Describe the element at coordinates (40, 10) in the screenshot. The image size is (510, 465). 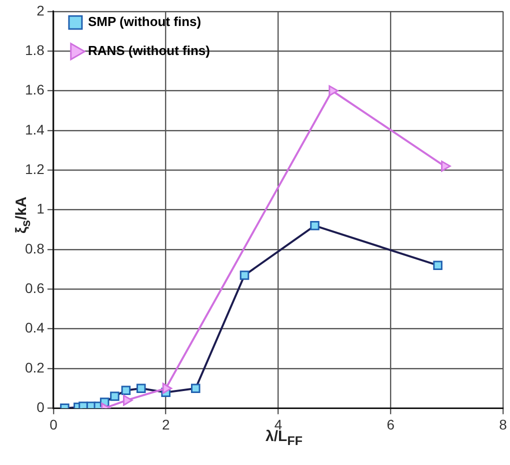
I see `y-tick-label: 2` at that location.